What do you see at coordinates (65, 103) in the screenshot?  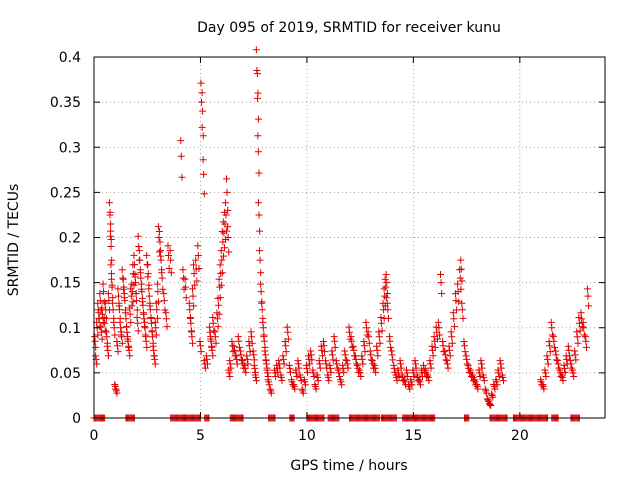 I see `y-tick-label: 0.35` at bounding box center [65, 103].